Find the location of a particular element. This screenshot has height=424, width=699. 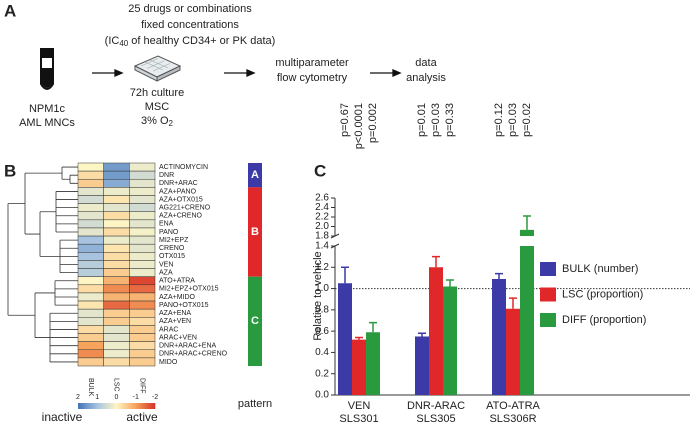

pattern-label: C is located at coordinates (255, 321).